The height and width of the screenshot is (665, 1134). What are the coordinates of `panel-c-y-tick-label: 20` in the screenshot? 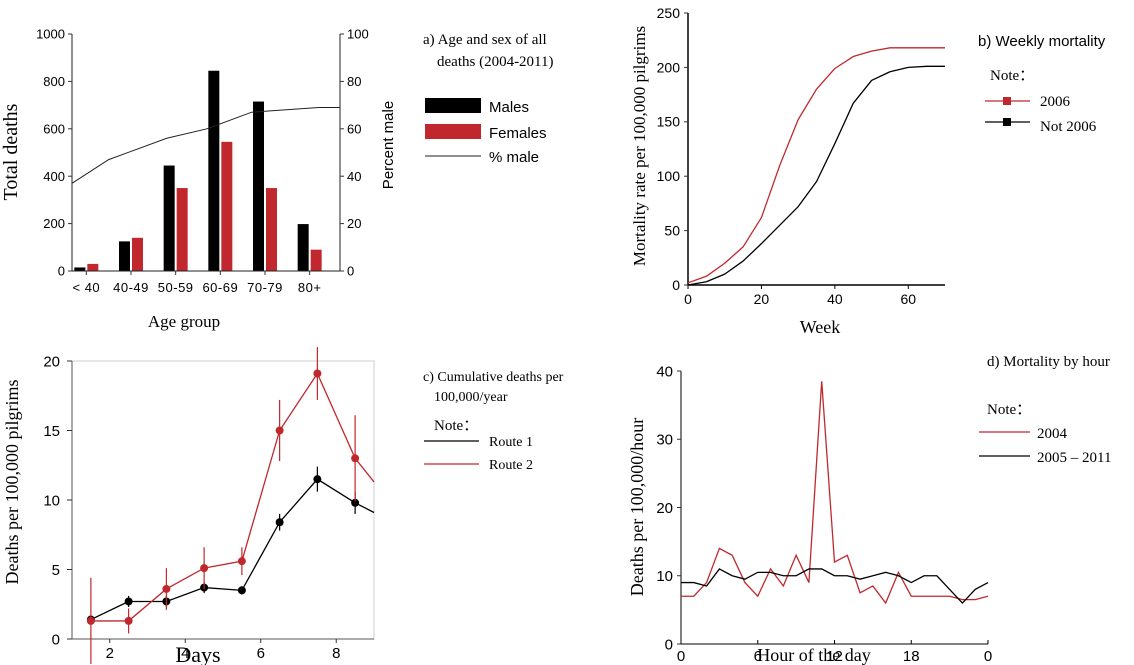 It's located at (51, 361).